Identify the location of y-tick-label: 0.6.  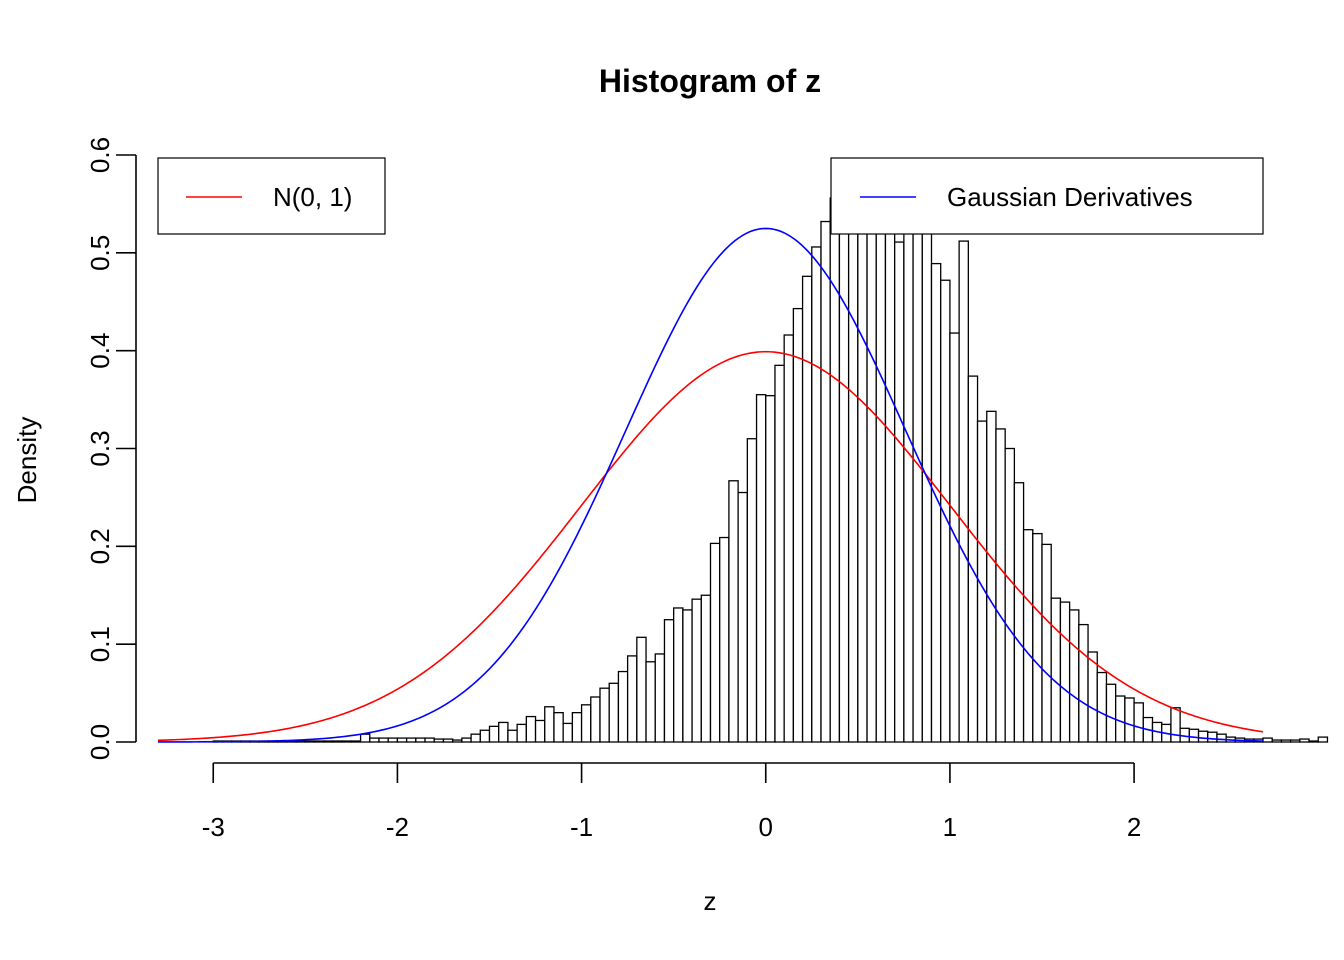
(100, 155).